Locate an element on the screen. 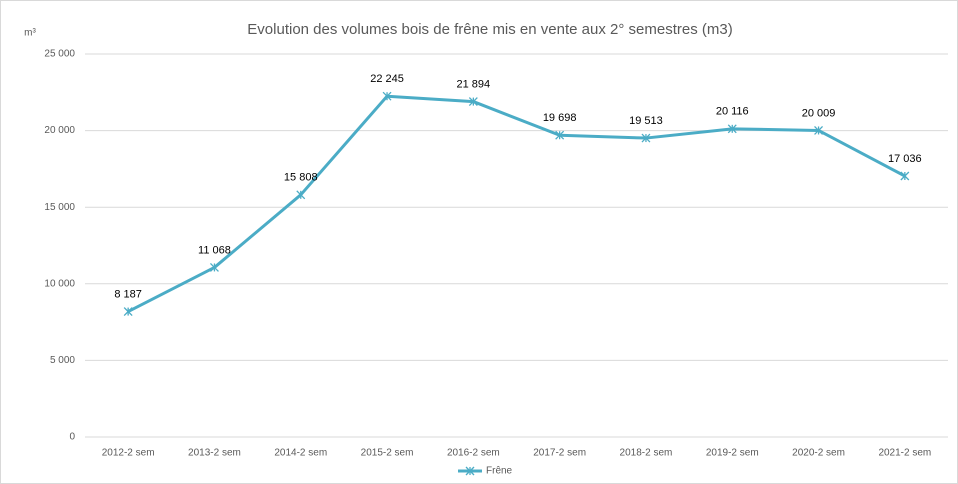  data-label: 8 187 is located at coordinates (128, 294).